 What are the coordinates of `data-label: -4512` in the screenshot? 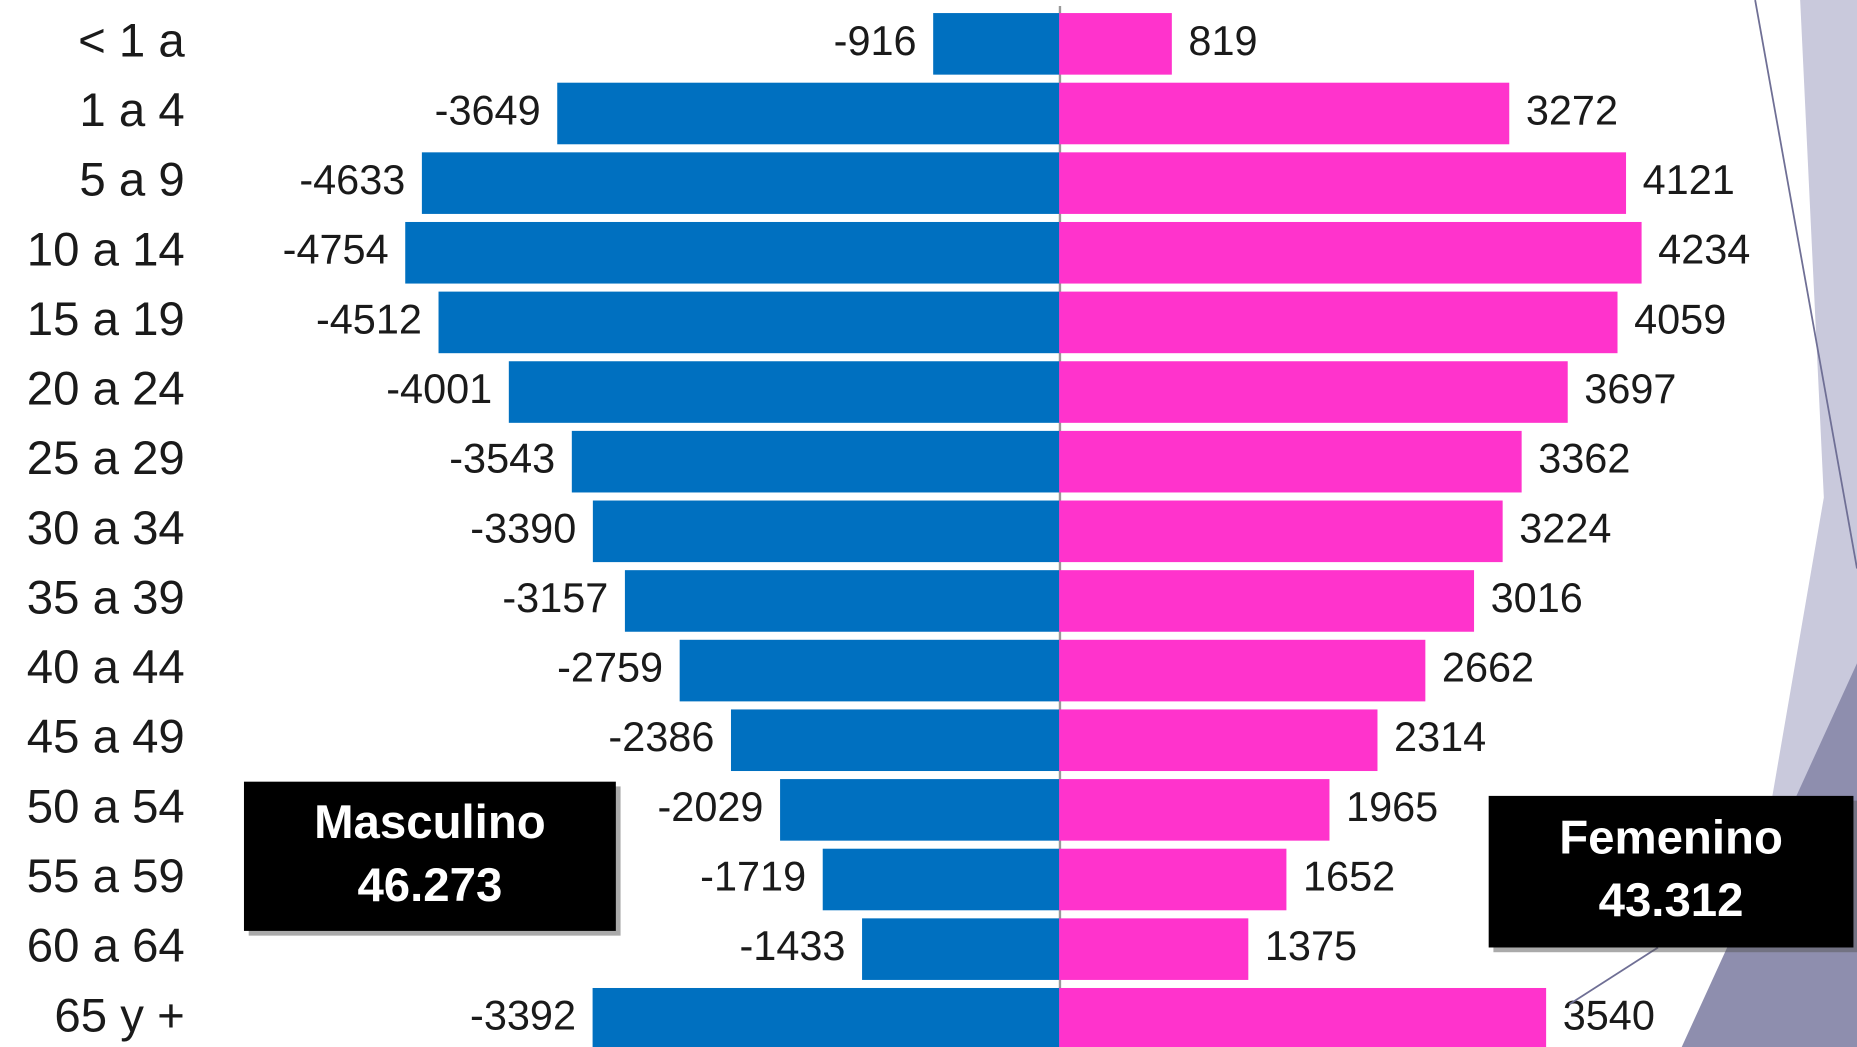 It's located at (369, 318).